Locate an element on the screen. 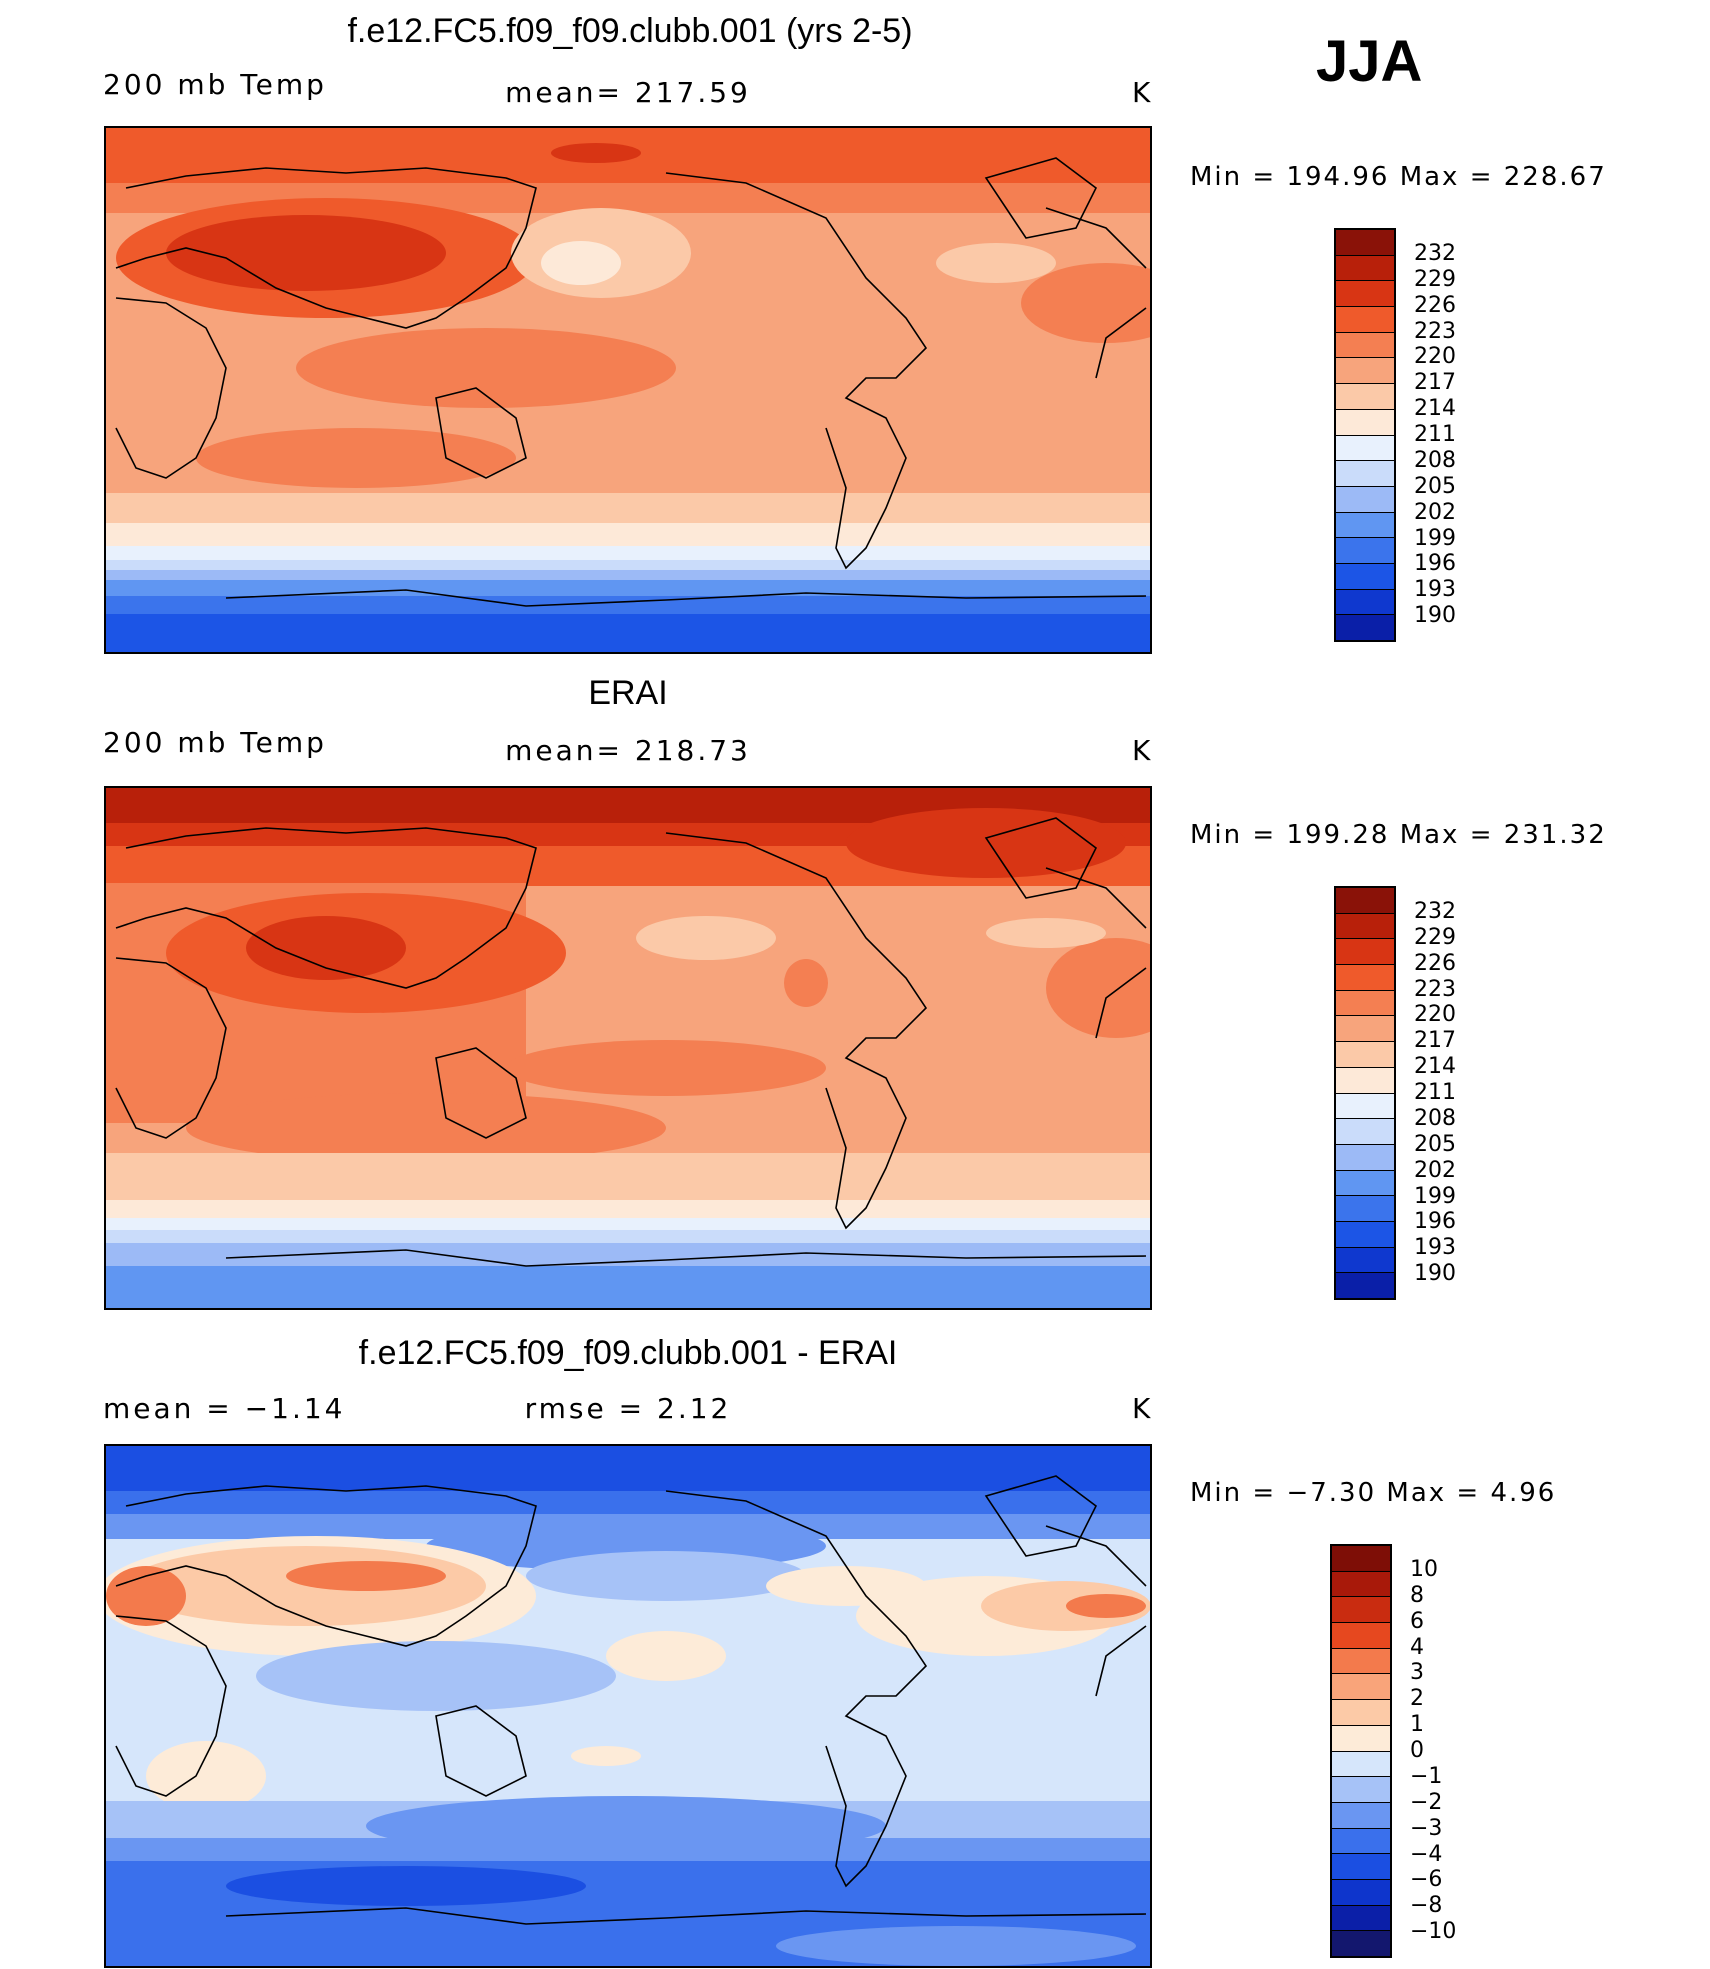 Image resolution: width=1710 pixels, height=1969 pixels. p3-cb-label: −4 is located at coordinates (1426, 1854).